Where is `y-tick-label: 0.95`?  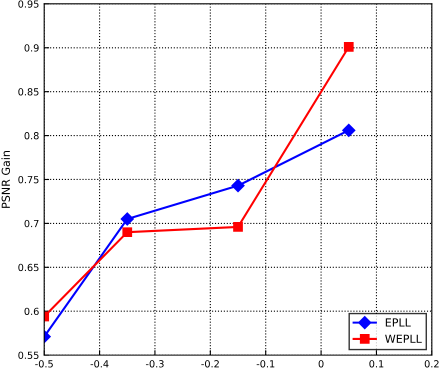 y-tick-label: 0.95 is located at coordinates (28, 4).